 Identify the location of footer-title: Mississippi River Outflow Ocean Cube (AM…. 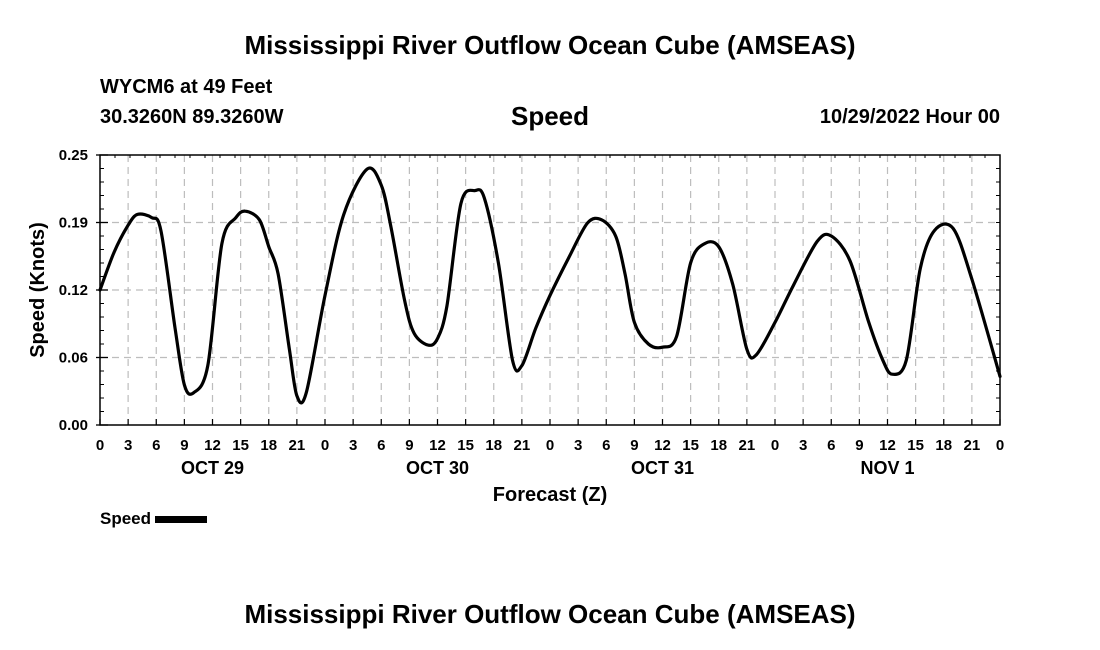
(550, 614).